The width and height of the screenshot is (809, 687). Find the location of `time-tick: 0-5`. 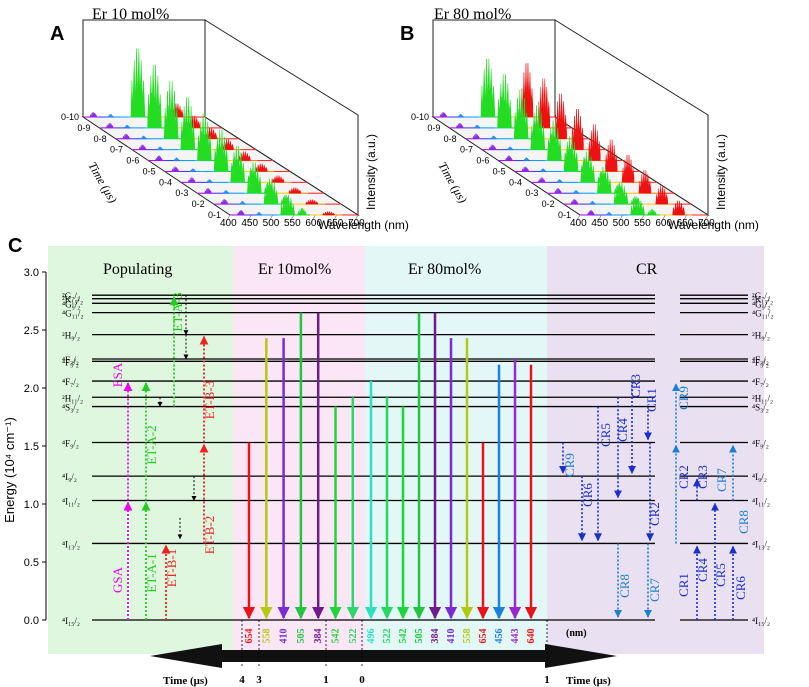

time-tick: 0-5 is located at coordinates (499, 171).